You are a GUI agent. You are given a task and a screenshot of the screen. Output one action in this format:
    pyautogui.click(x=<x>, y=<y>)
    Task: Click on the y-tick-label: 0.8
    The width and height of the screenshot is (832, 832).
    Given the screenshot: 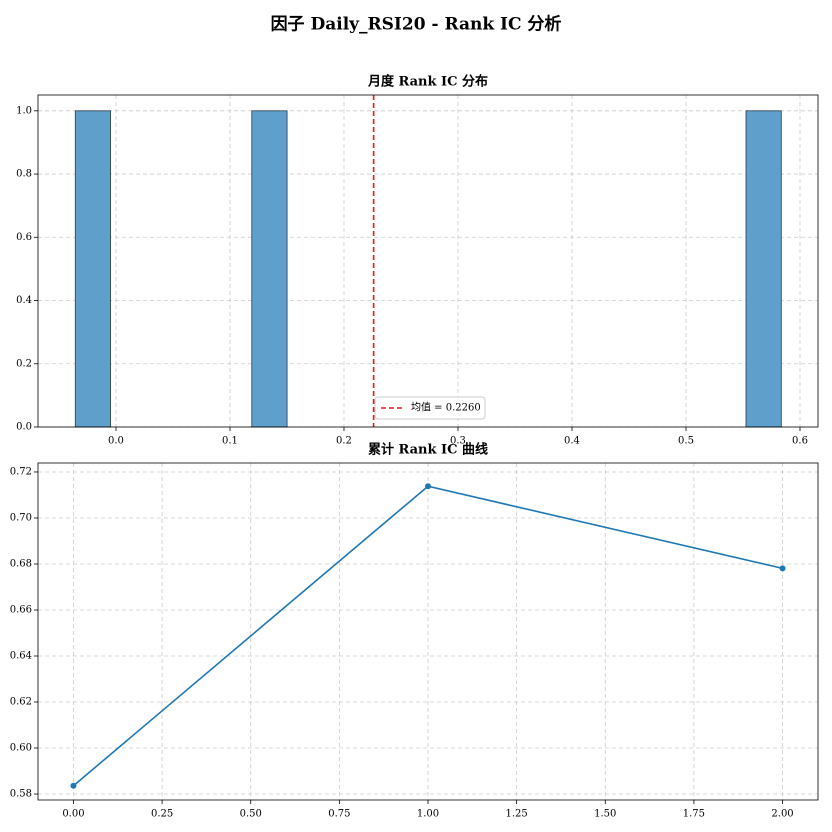 What is the action you would take?
    pyautogui.click(x=24, y=174)
    